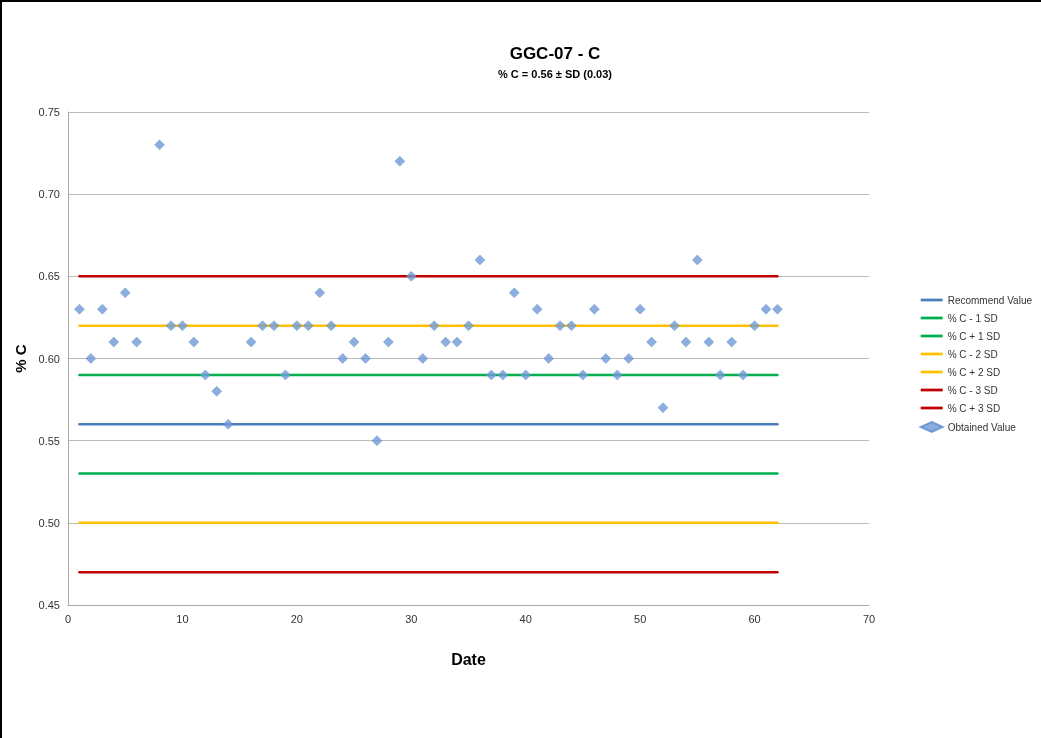 The image size is (1041, 738). Describe the element at coordinates (182, 618) in the screenshot. I see `x-tick-label: 10` at that location.